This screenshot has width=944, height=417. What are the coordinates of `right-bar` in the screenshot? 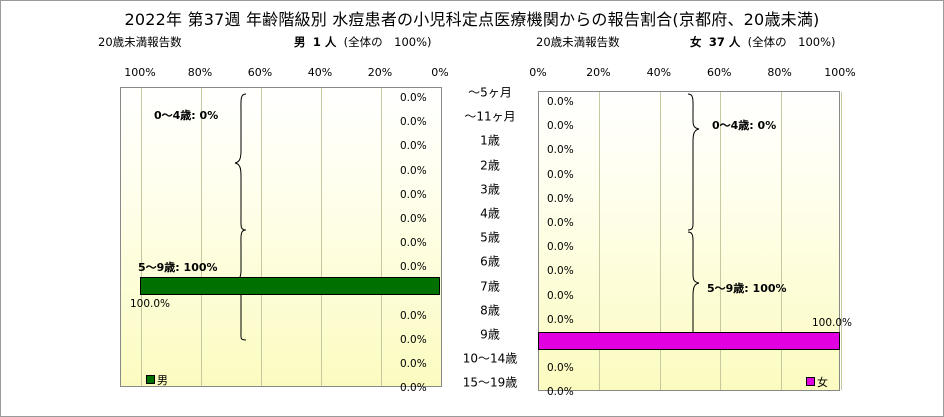 It's located at (689, 341).